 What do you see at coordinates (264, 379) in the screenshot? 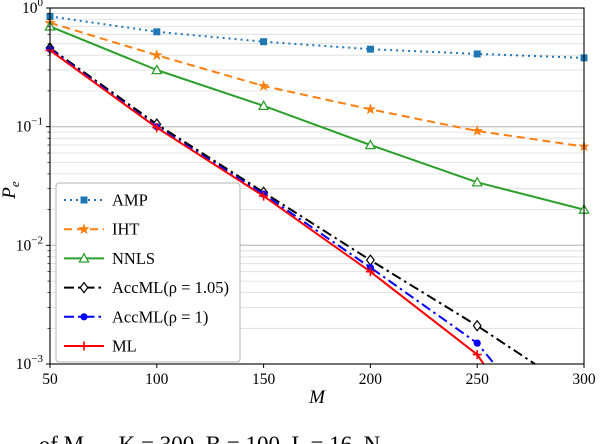
I see `x-tick-label: 150` at bounding box center [264, 379].